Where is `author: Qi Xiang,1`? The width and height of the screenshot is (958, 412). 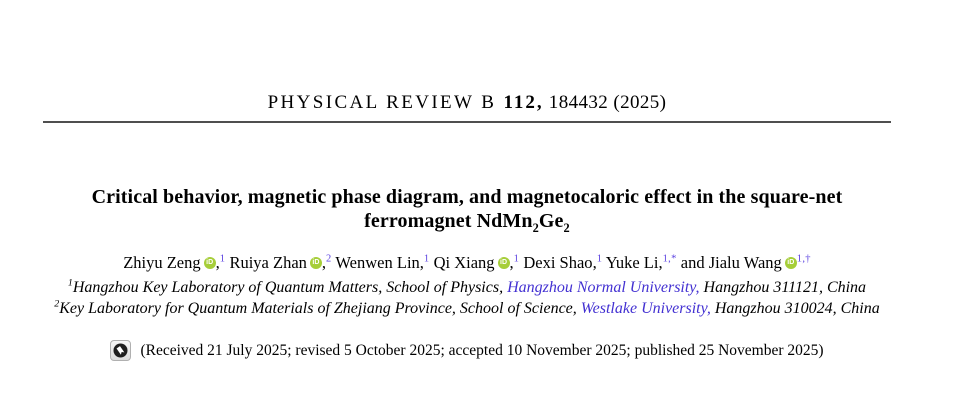 author: Qi Xiang,1 is located at coordinates (477, 262).